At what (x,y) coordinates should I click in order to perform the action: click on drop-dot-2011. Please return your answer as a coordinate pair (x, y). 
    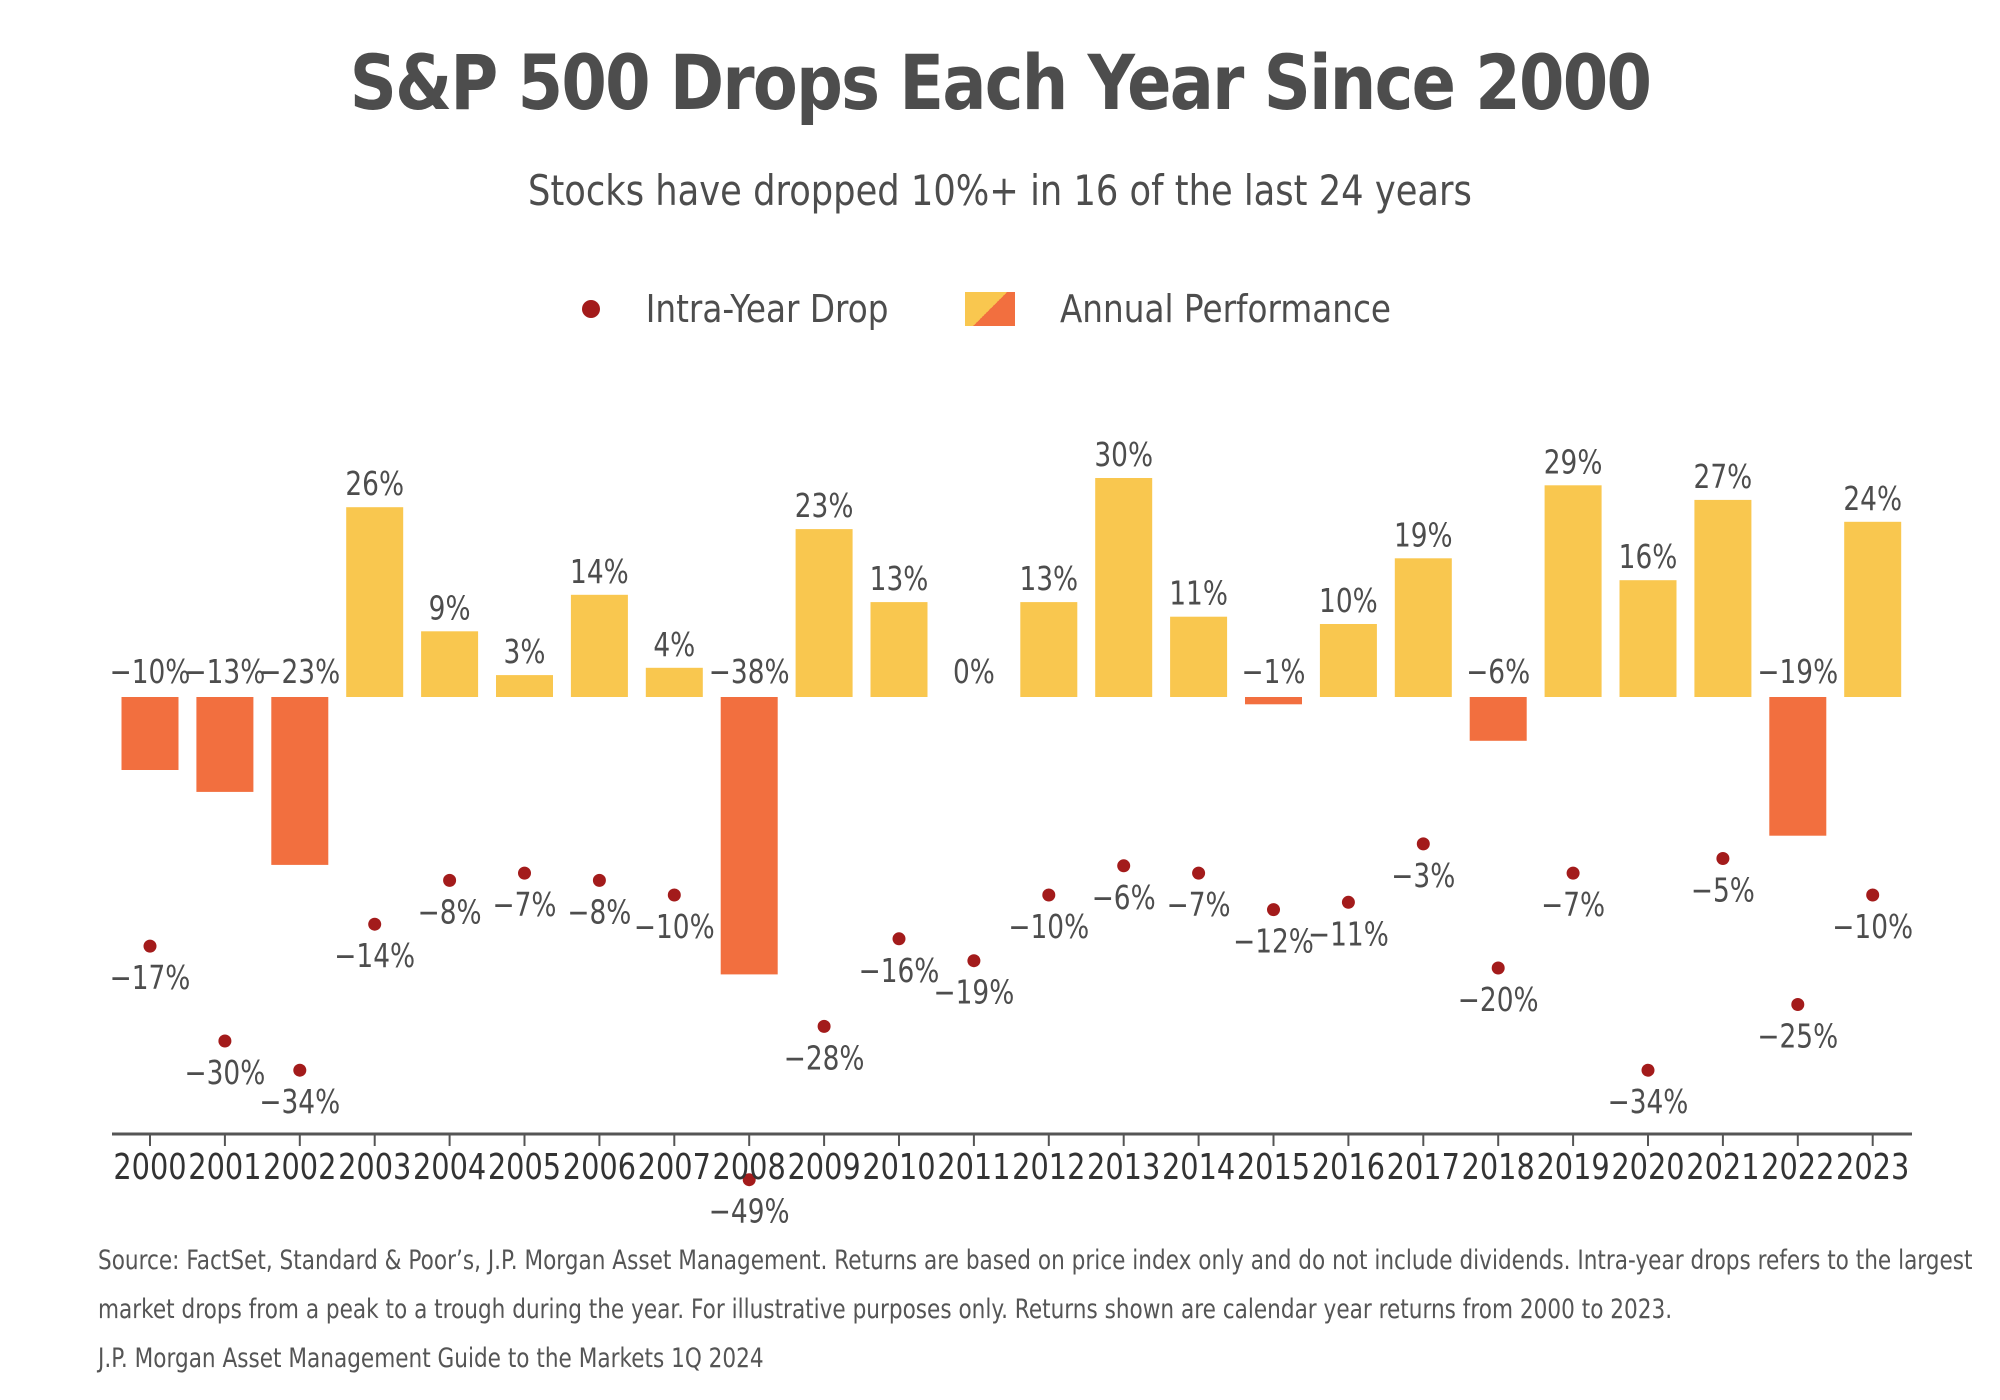
    Looking at the image, I should click on (974, 961).